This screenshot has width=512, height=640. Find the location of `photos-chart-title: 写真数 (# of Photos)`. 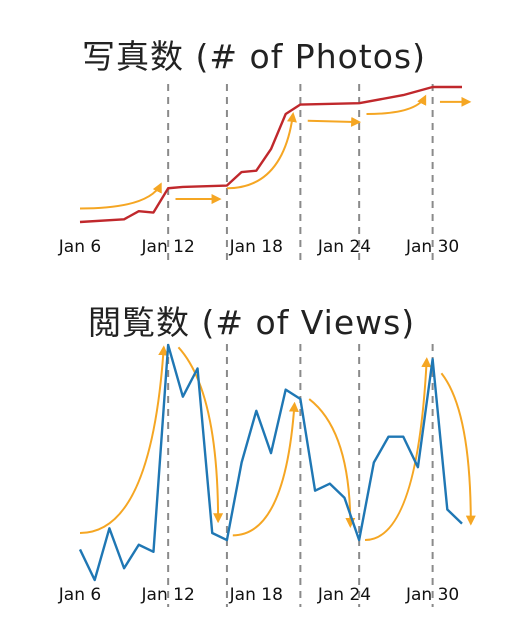

photos-chart-title: 写真数 (# of Photos) is located at coordinates (254, 56).